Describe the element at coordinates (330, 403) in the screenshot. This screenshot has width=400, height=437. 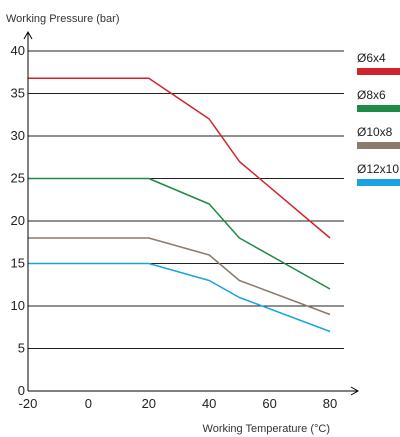
I see `x-tick-label: 80` at that location.